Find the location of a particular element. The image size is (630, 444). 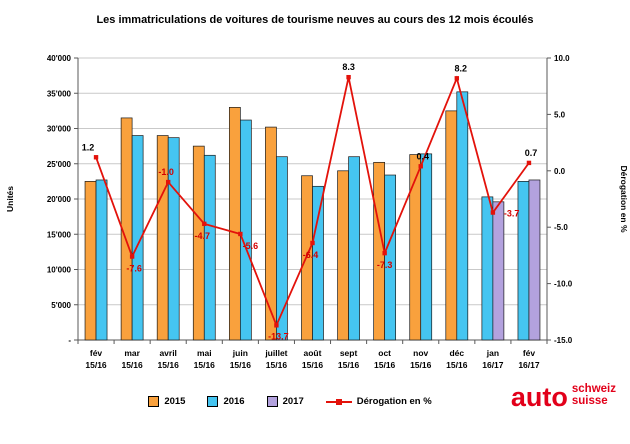

svg-text: nov is located at coordinates (420, 353).